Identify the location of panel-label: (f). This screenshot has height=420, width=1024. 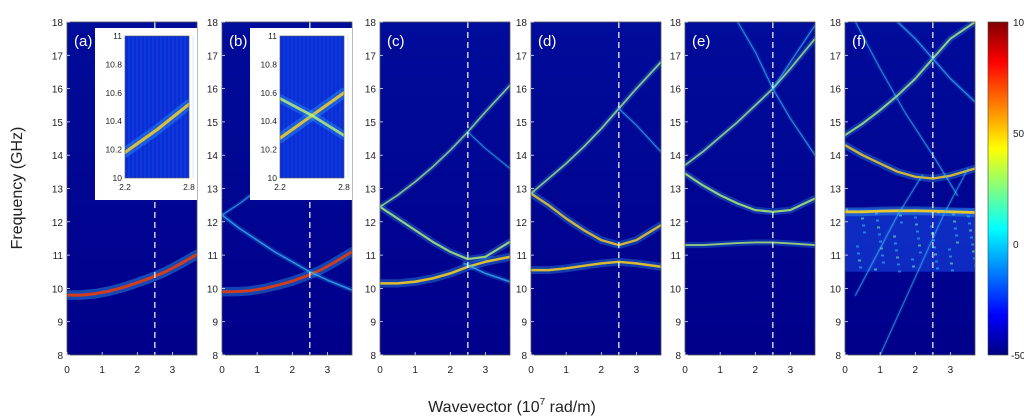
(859, 41).